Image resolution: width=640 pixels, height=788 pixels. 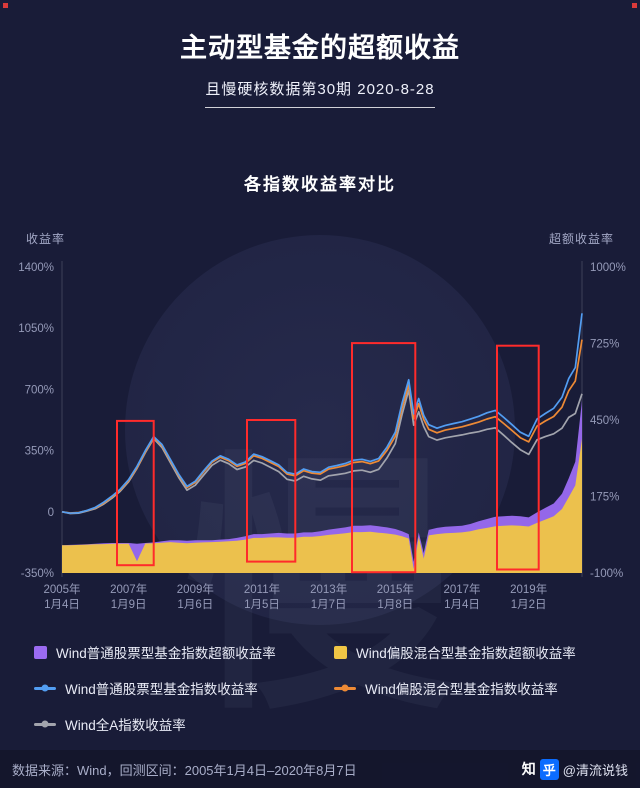 What do you see at coordinates (595, 770) in the screenshot?
I see `zhihu-handle: @清流说钱` at bounding box center [595, 770].